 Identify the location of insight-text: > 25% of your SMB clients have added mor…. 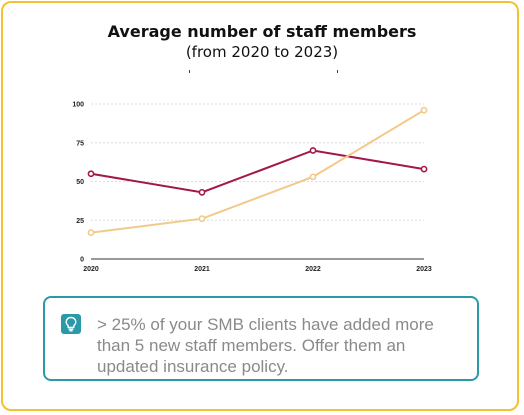
(265, 345).